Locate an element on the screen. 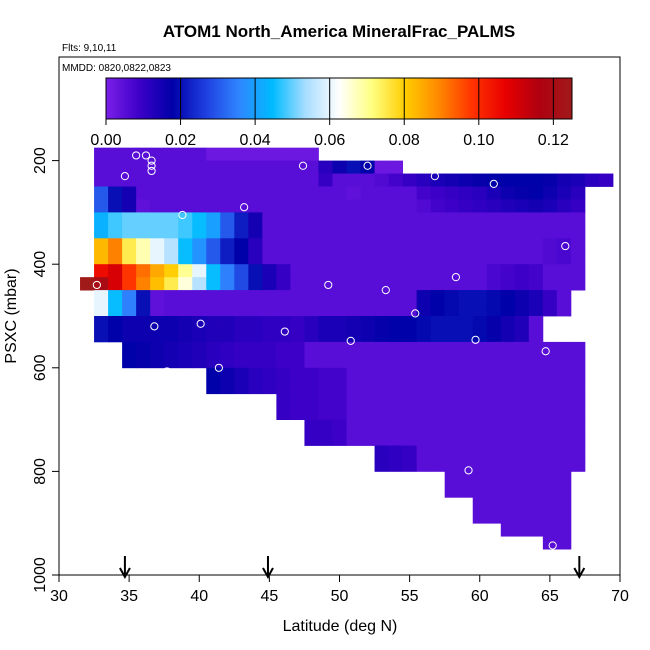 This screenshot has height=650, width=650. y-tick-label: 400 is located at coordinates (40, 264).